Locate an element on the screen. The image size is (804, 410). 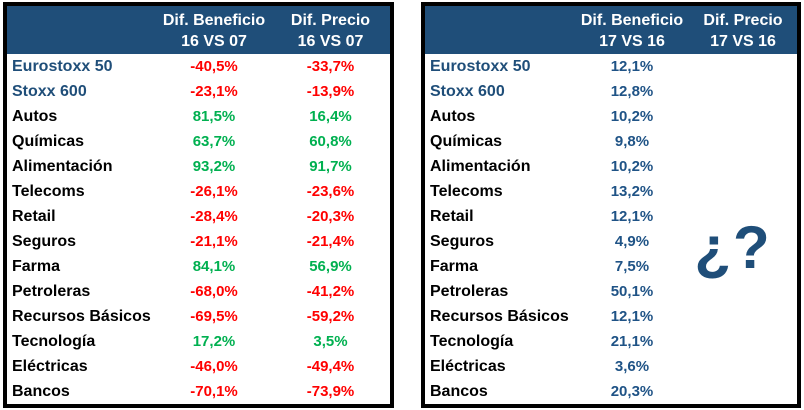
dif-precio-value: -23,6% is located at coordinates (330, 191).